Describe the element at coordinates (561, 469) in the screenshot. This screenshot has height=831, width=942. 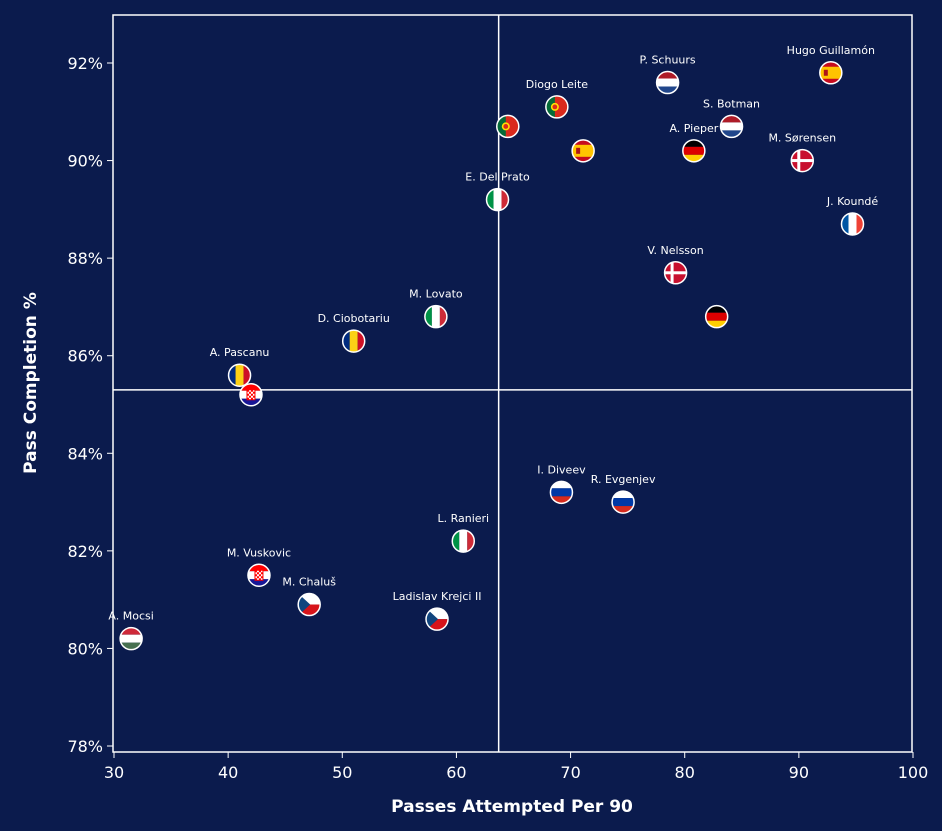
I see `point-label: I. Diveev` at that location.